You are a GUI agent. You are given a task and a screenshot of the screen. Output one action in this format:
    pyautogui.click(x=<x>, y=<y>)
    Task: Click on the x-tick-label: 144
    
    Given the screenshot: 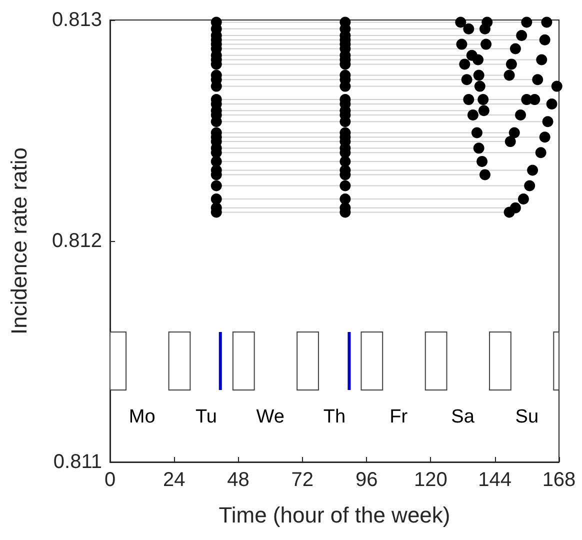 What is the action you would take?
    pyautogui.click(x=495, y=480)
    